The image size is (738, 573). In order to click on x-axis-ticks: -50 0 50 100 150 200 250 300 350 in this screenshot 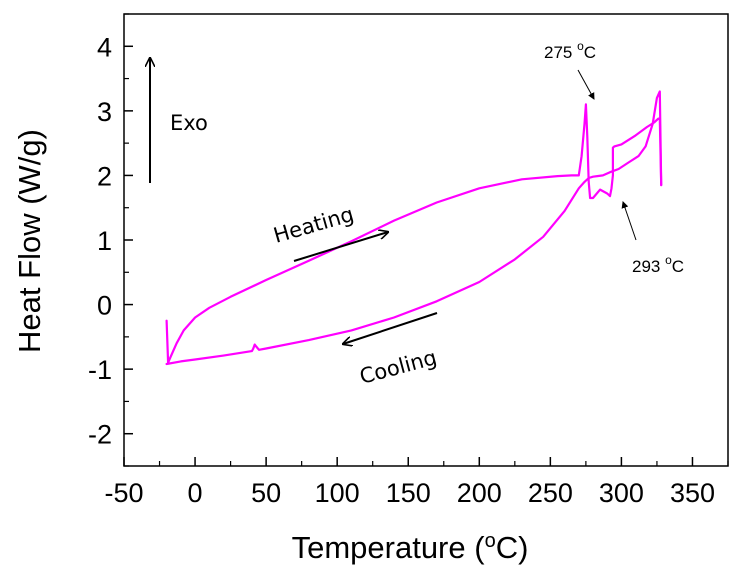, I will do `click(416, 482)`.